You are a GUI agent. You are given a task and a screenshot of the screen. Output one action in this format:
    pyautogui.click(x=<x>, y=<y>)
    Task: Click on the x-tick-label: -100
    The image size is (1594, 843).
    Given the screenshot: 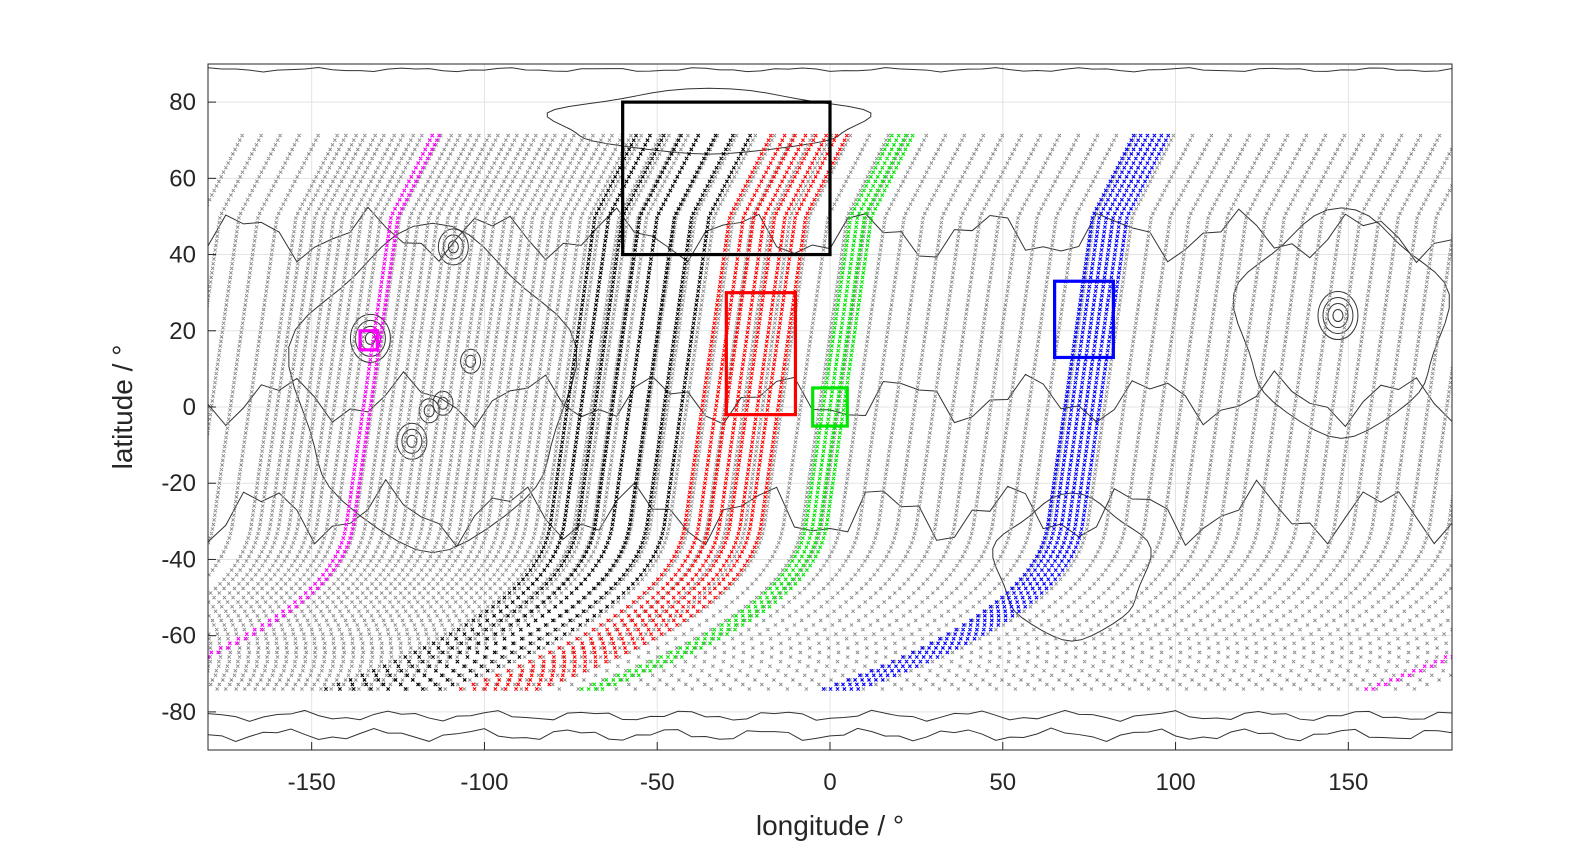 What is the action you would take?
    pyautogui.click(x=484, y=782)
    